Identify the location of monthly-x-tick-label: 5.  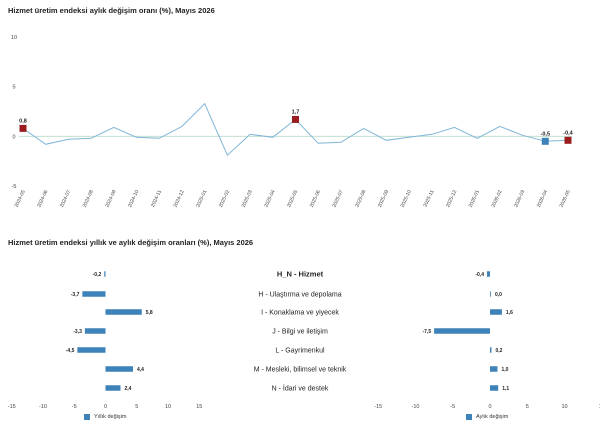
(527, 407).